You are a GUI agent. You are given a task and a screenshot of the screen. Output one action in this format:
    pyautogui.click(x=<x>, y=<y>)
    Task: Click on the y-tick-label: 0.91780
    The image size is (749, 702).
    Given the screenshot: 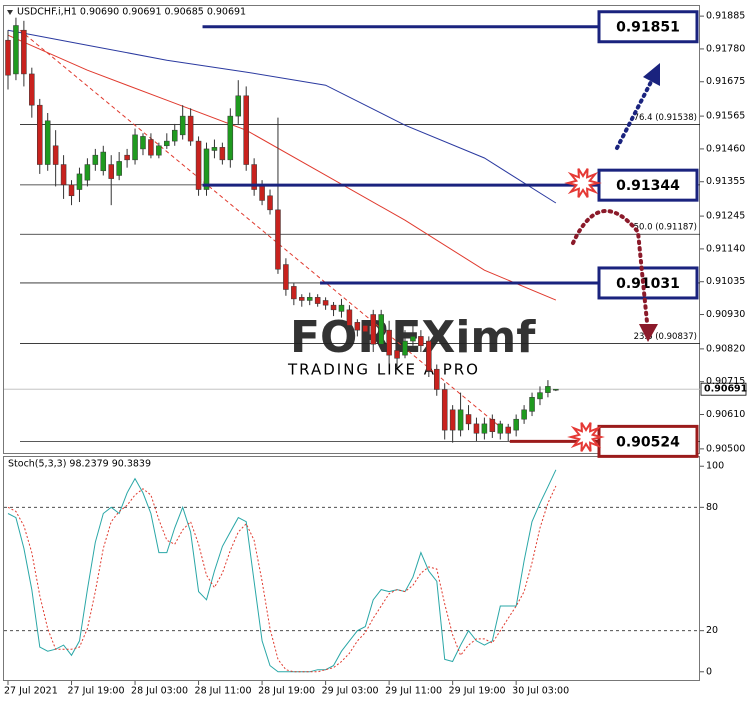 What is the action you would take?
    pyautogui.click(x=725, y=48)
    